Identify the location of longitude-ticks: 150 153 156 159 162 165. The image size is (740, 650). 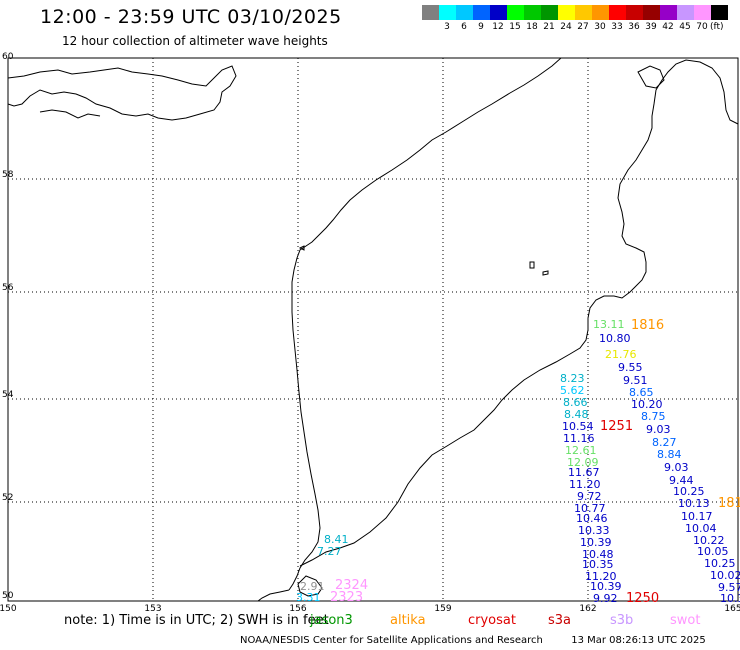
(370, 609).